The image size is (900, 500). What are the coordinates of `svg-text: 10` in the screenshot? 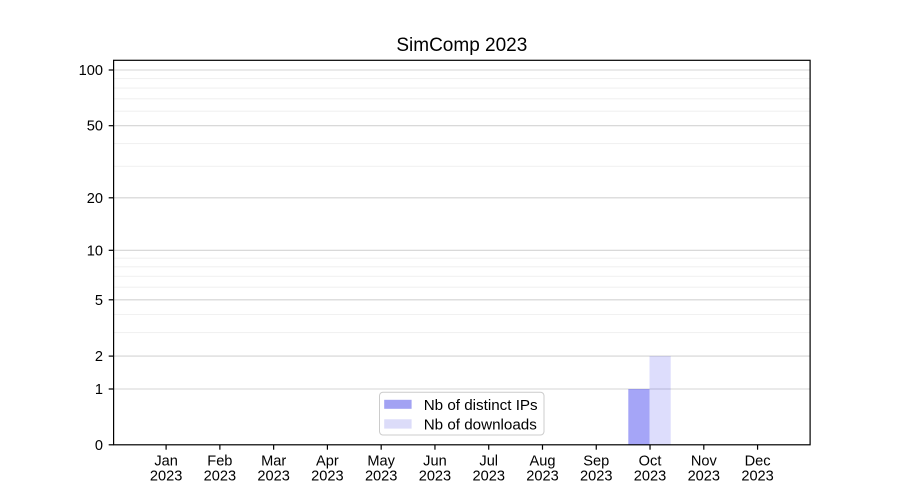 It's located at (95, 251).